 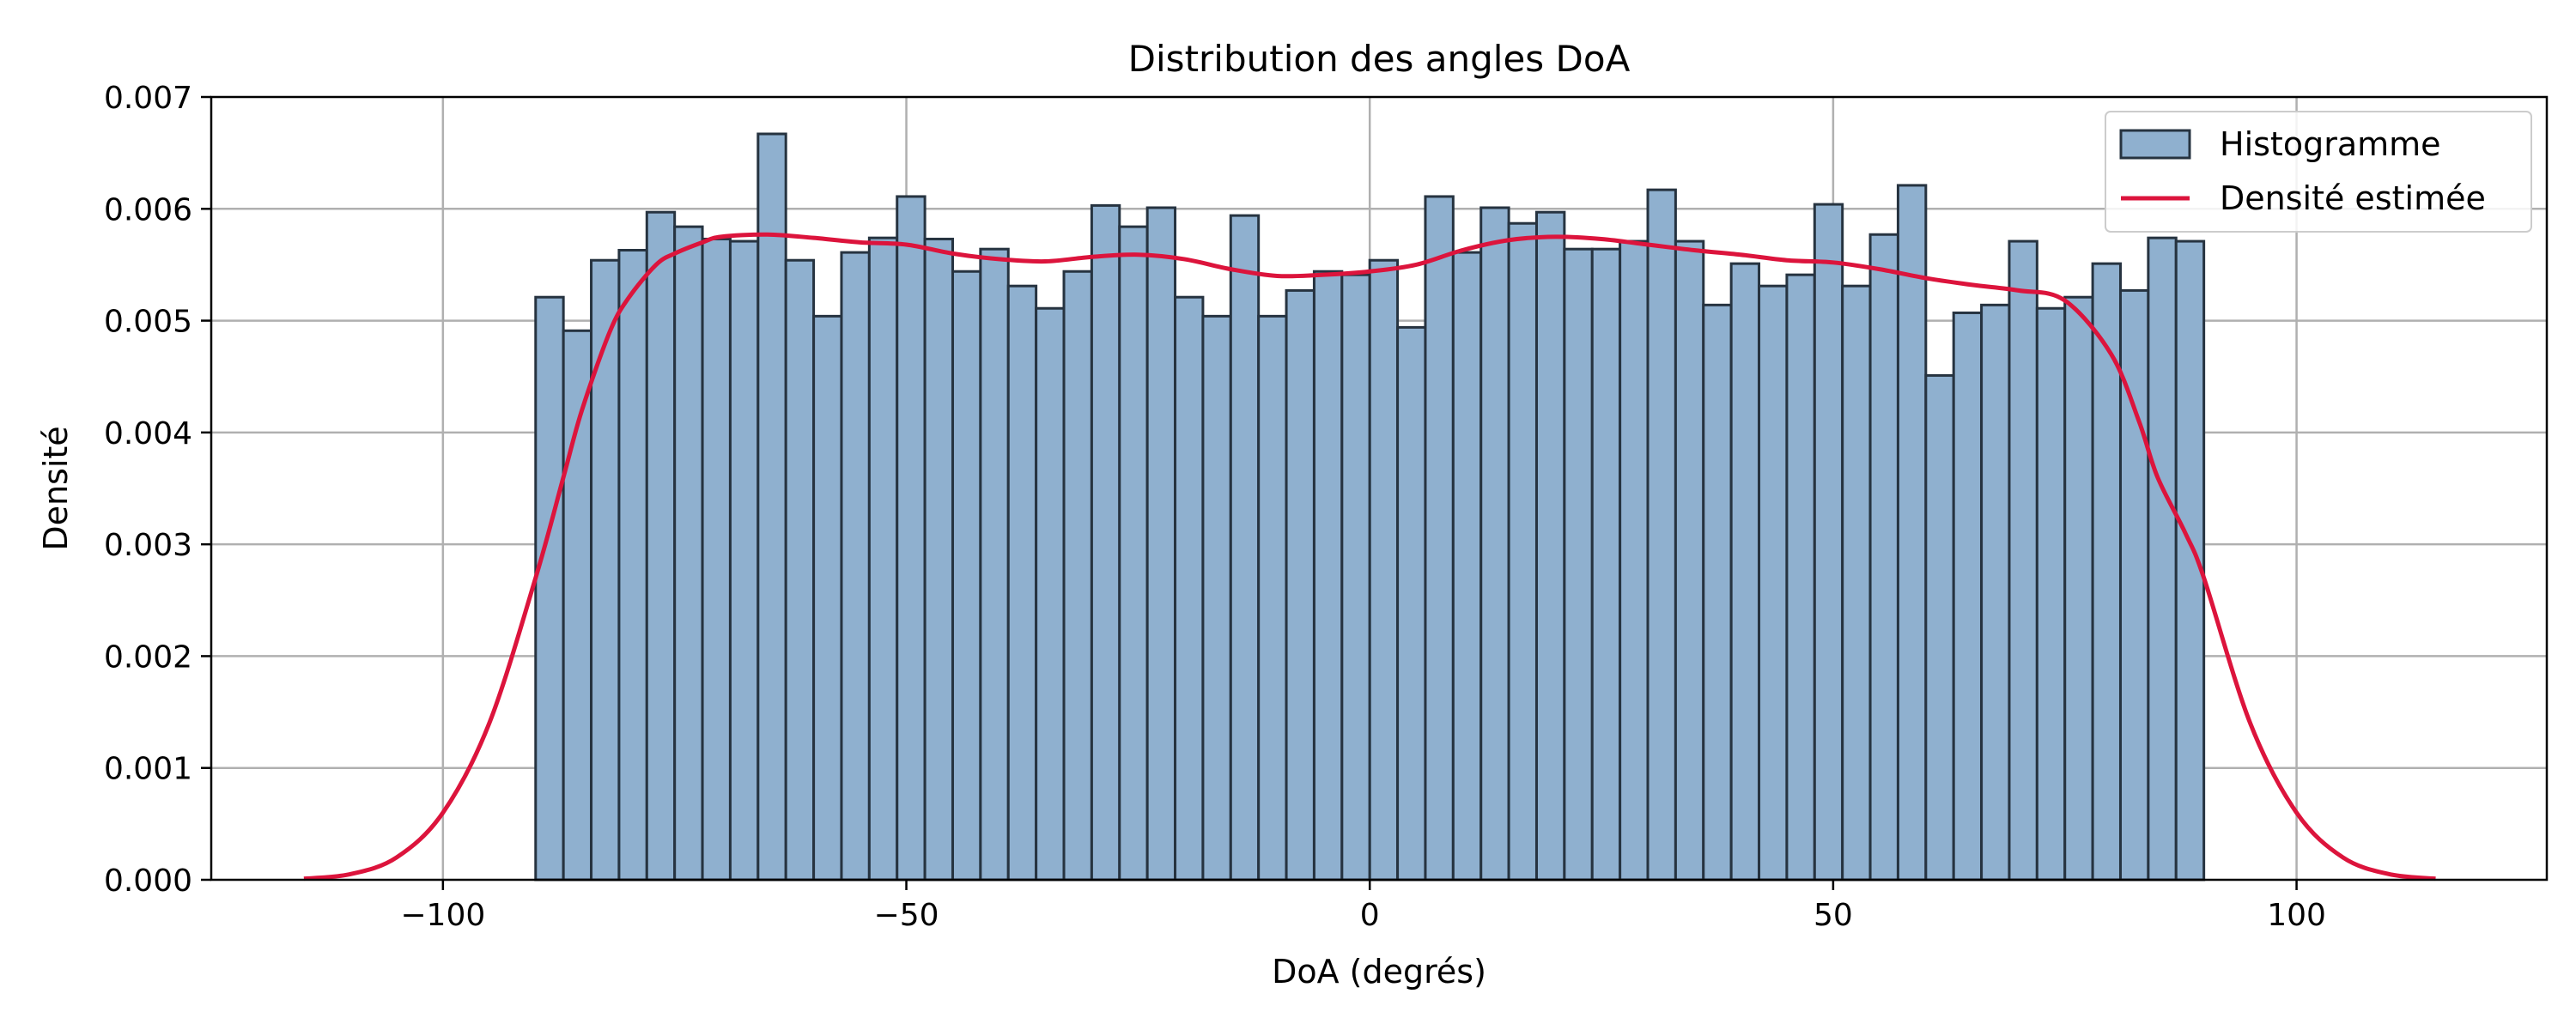 I want to click on y-axis-label: Densité, so click(x=56, y=488).